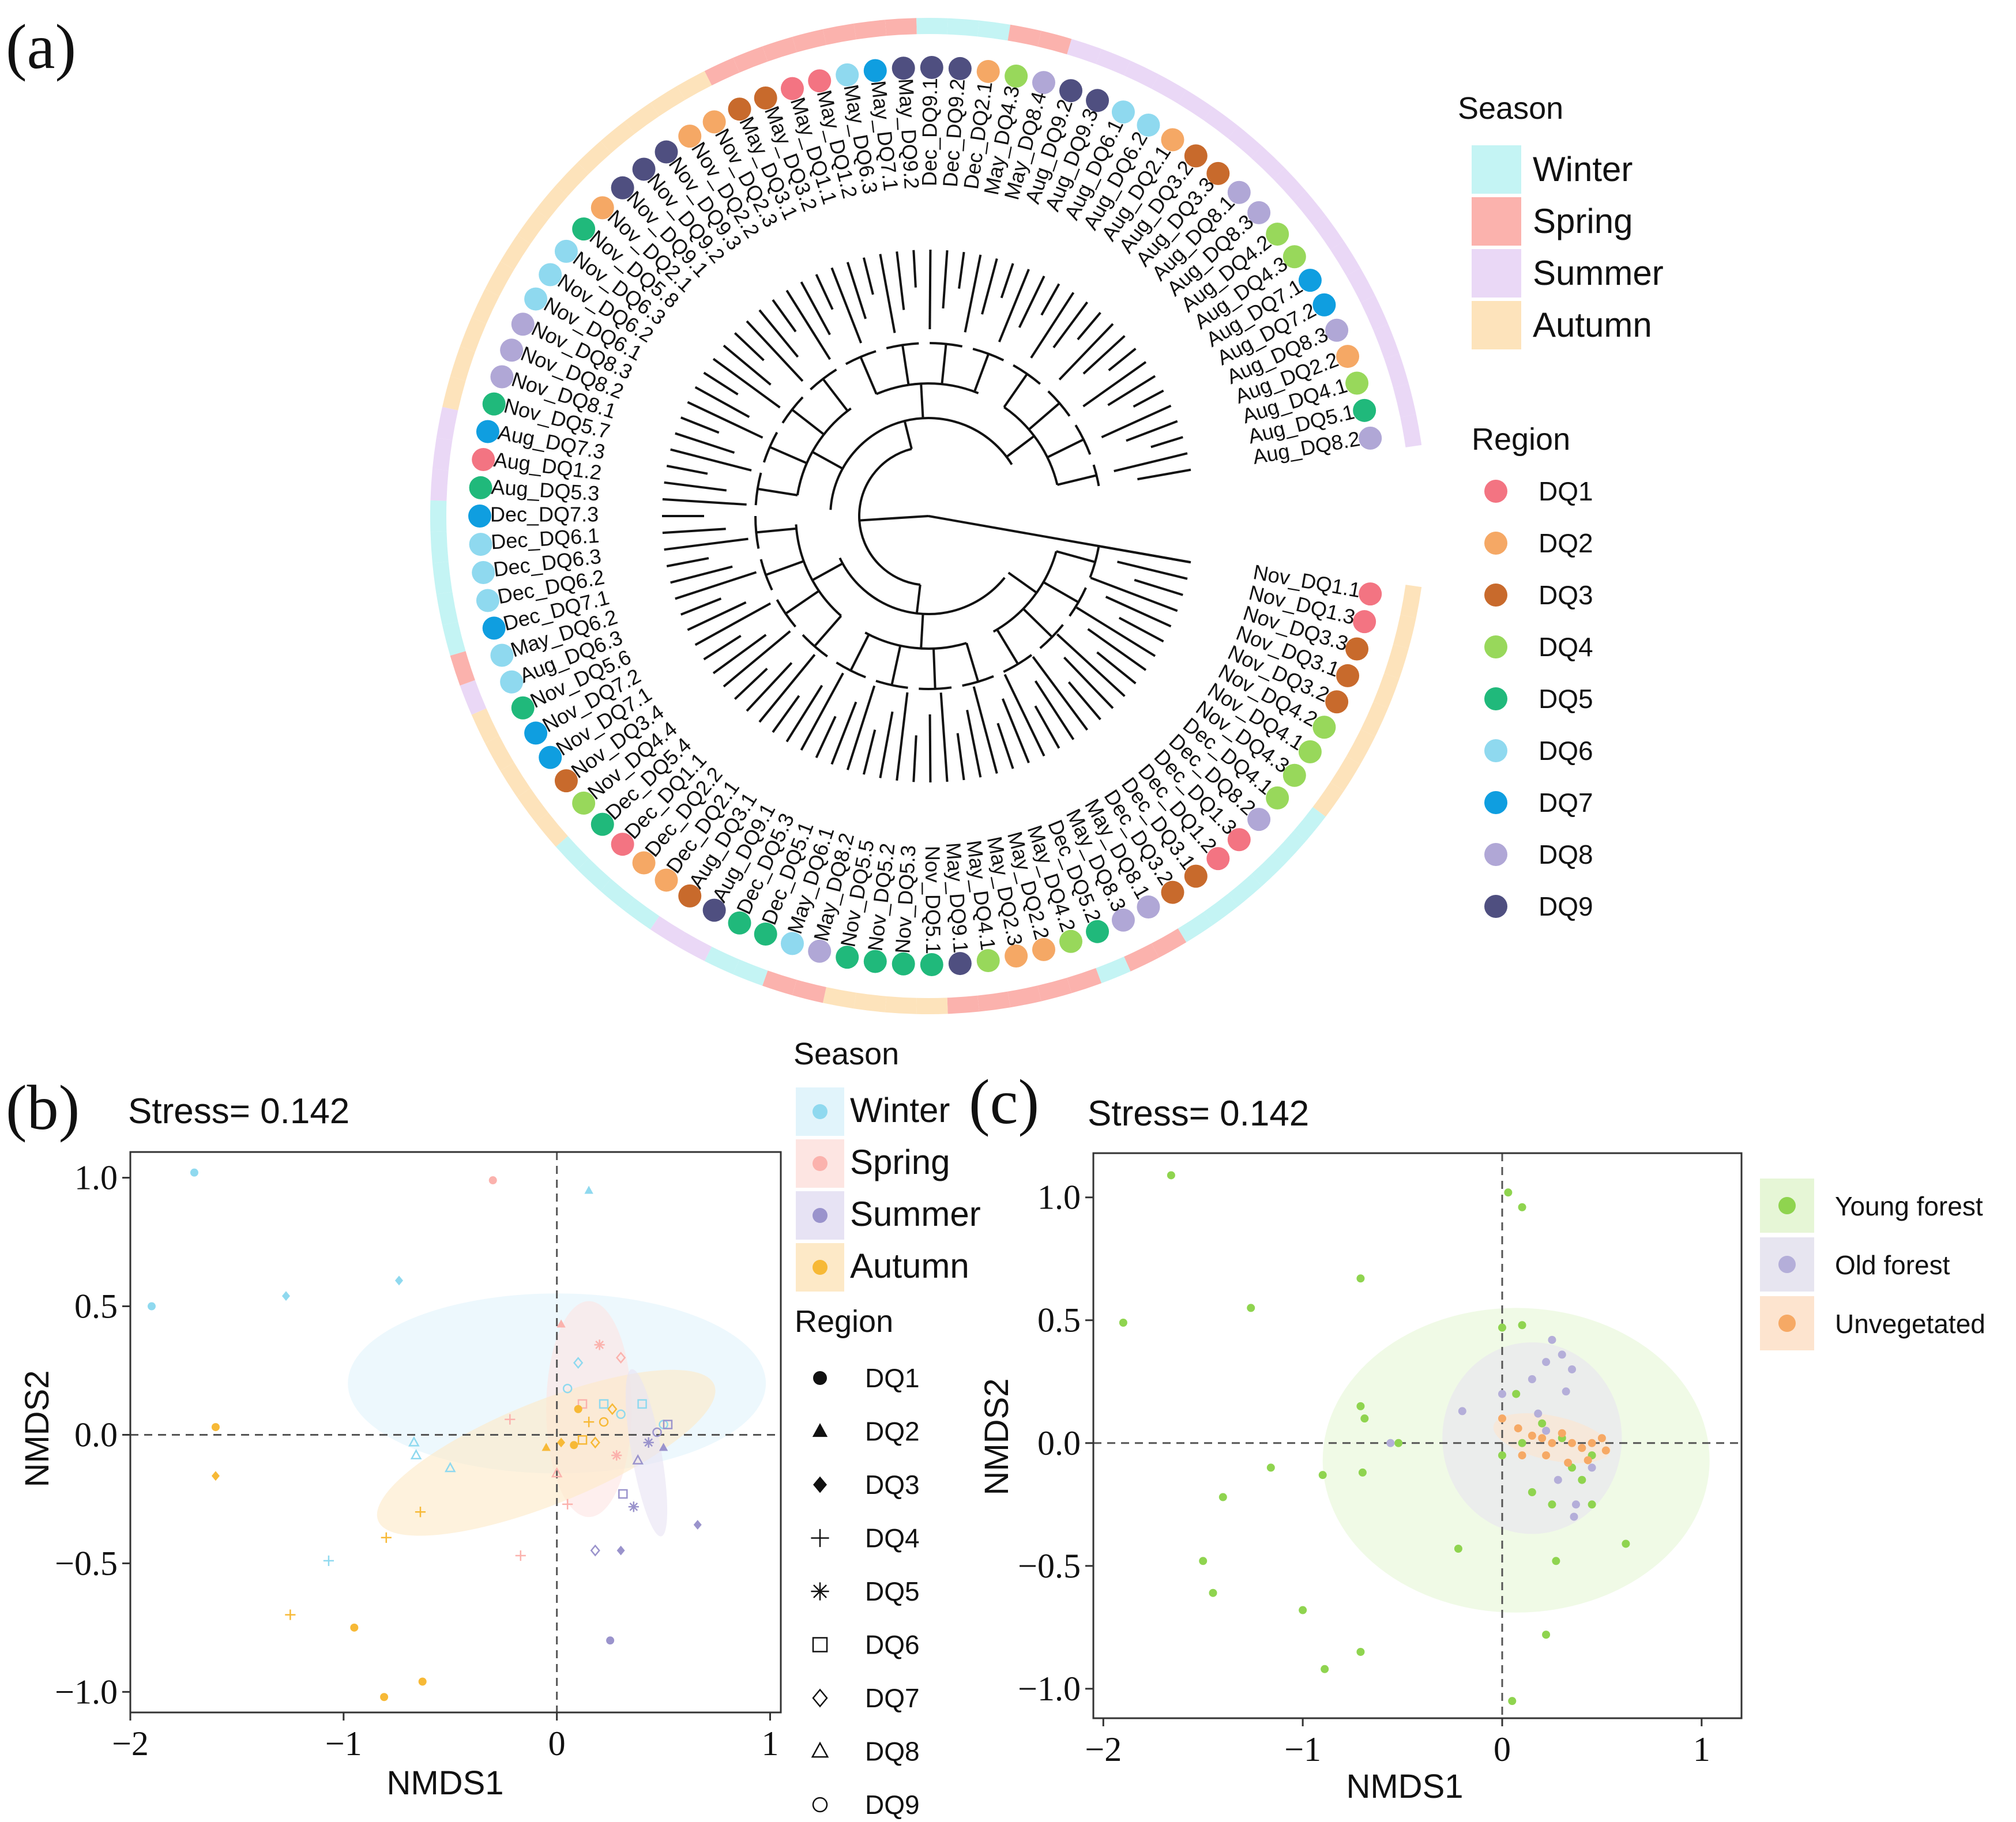 The height and width of the screenshot is (1822, 2016). What do you see at coordinates (844, 1321) in the screenshot?
I see `region-legend-b-title: Region` at bounding box center [844, 1321].